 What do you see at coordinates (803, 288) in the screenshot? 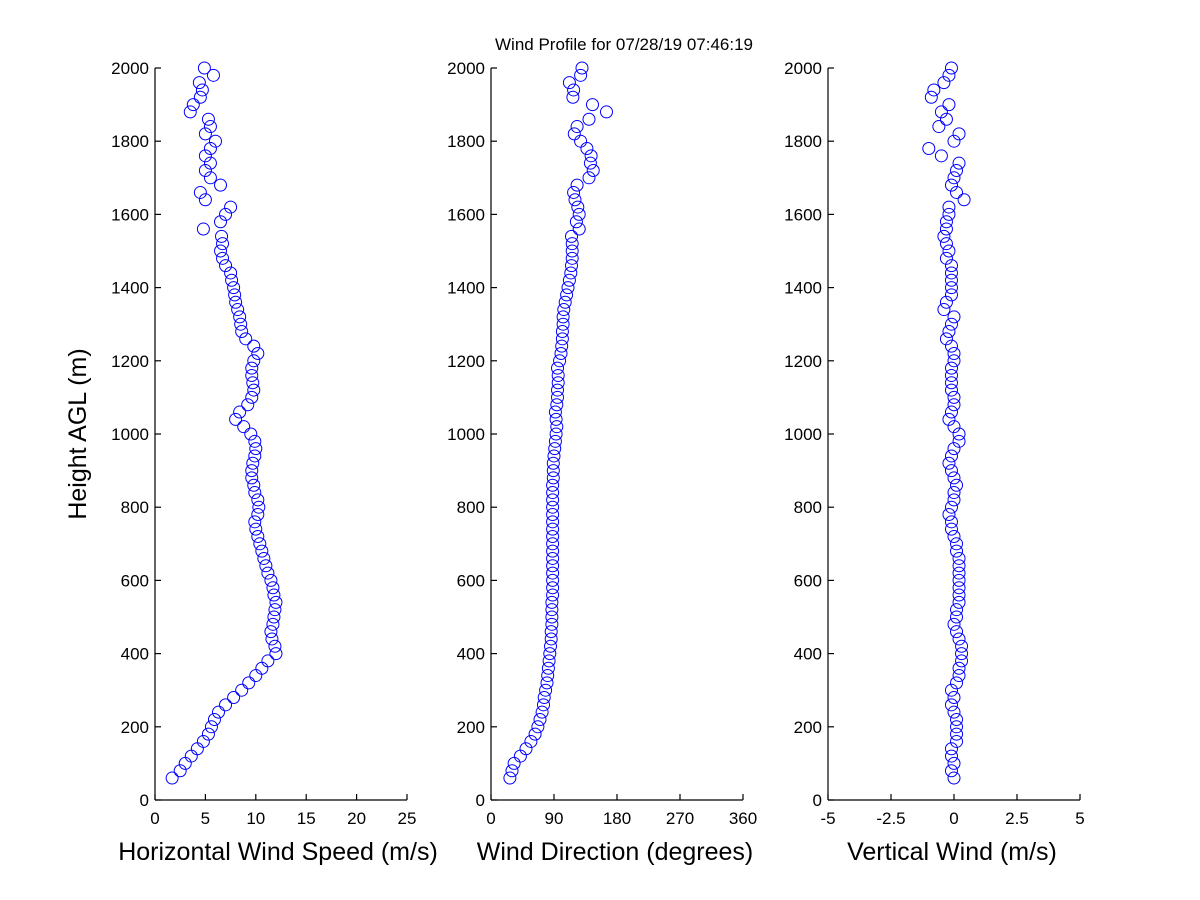
I see `y-tick-label: 1400` at bounding box center [803, 288].